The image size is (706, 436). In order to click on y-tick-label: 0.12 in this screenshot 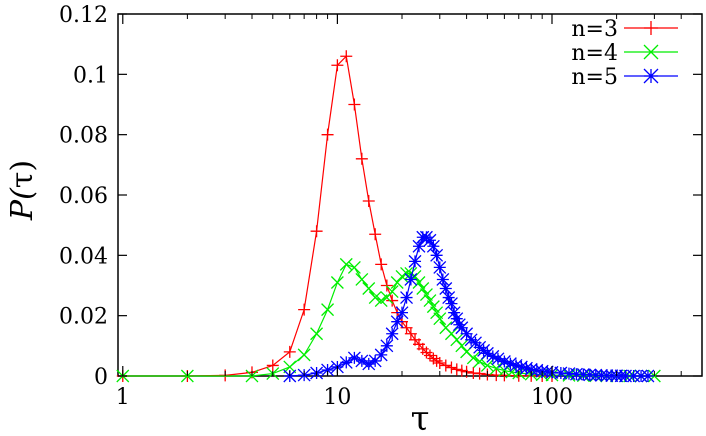, I will do `click(83, 15)`.